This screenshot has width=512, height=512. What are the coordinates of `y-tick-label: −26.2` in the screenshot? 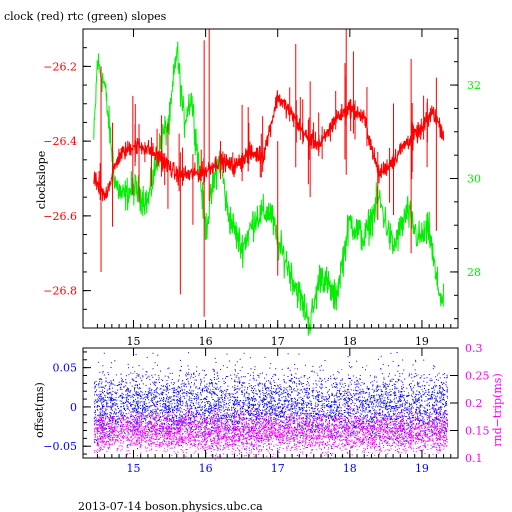 It's located at (60, 66).